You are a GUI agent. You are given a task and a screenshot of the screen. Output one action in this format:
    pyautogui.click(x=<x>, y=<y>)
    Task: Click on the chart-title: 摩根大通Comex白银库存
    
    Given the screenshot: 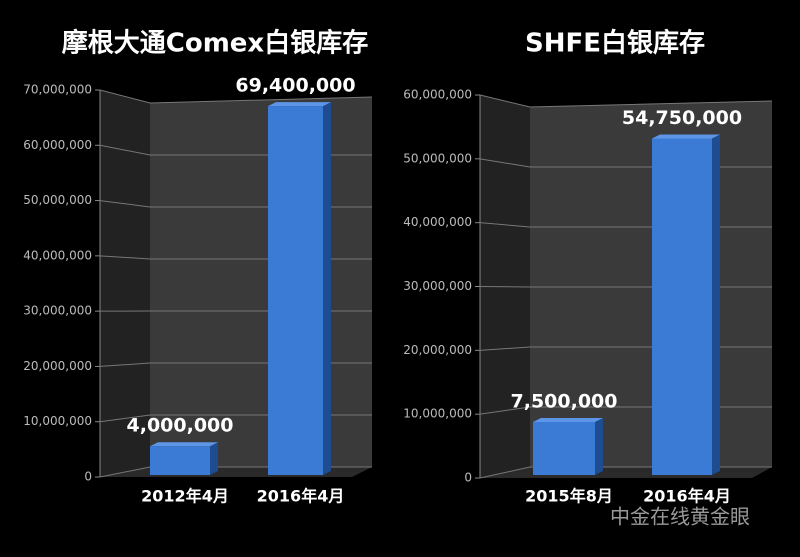 What is the action you would take?
    pyautogui.click(x=215, y=43)
    